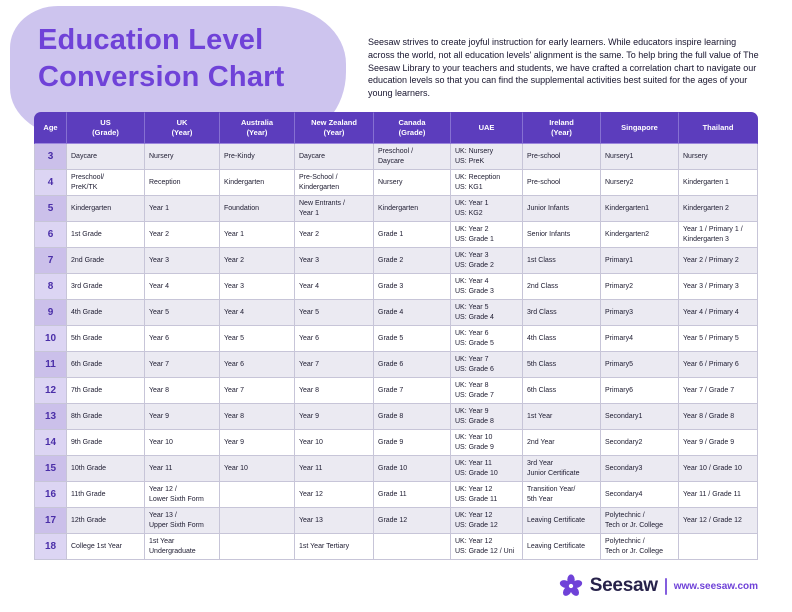  Describe the element at coordinates (640, 391) in the screenshot. I see `grade-cell: Primary6` at that location.